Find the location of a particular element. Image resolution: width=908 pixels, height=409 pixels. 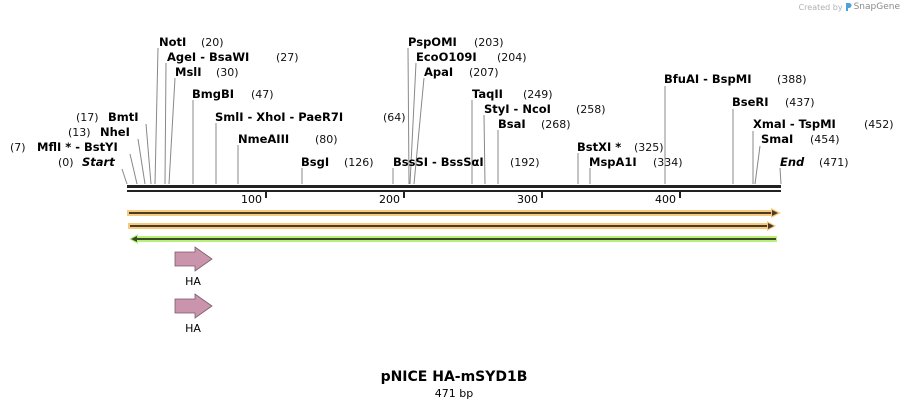

site-taqii: TaqII is located at coordinates (487, 94).